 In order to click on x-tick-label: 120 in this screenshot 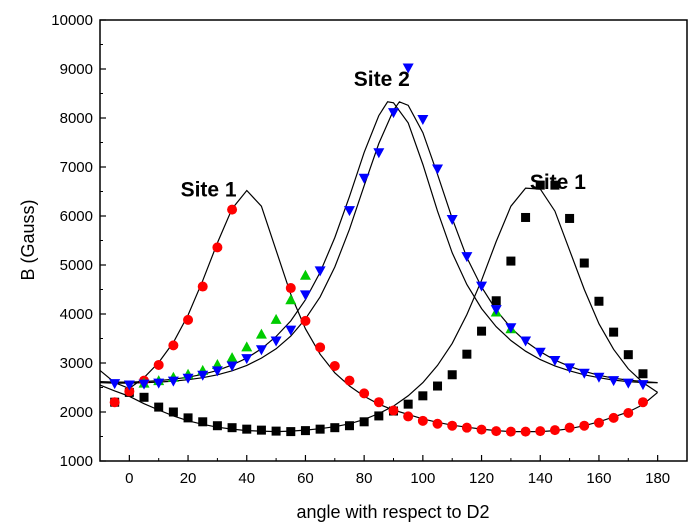, I will do `click(481, 478)`.